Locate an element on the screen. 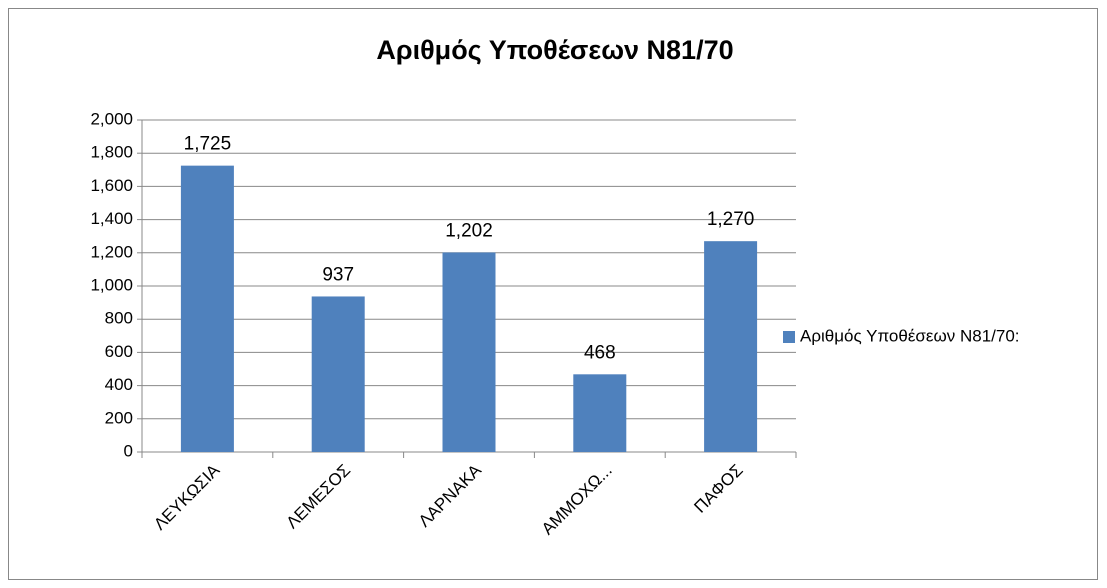  y-tick-label: 1,600 is located at coordinates (111, 185).